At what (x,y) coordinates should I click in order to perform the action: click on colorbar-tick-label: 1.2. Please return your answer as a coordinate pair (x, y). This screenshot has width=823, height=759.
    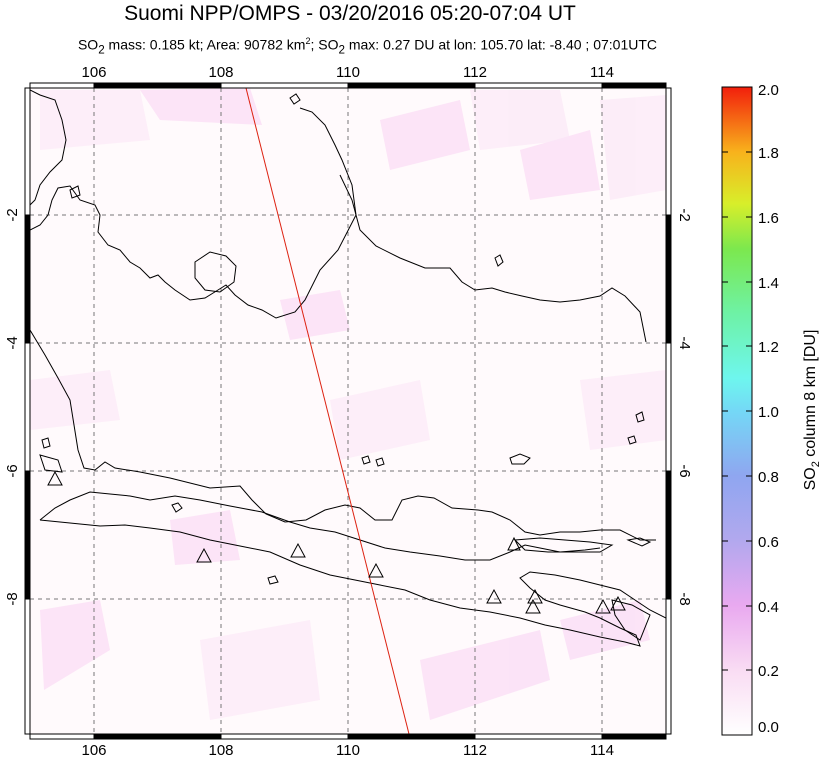
    Looking at the image, I should click on (768, 347).